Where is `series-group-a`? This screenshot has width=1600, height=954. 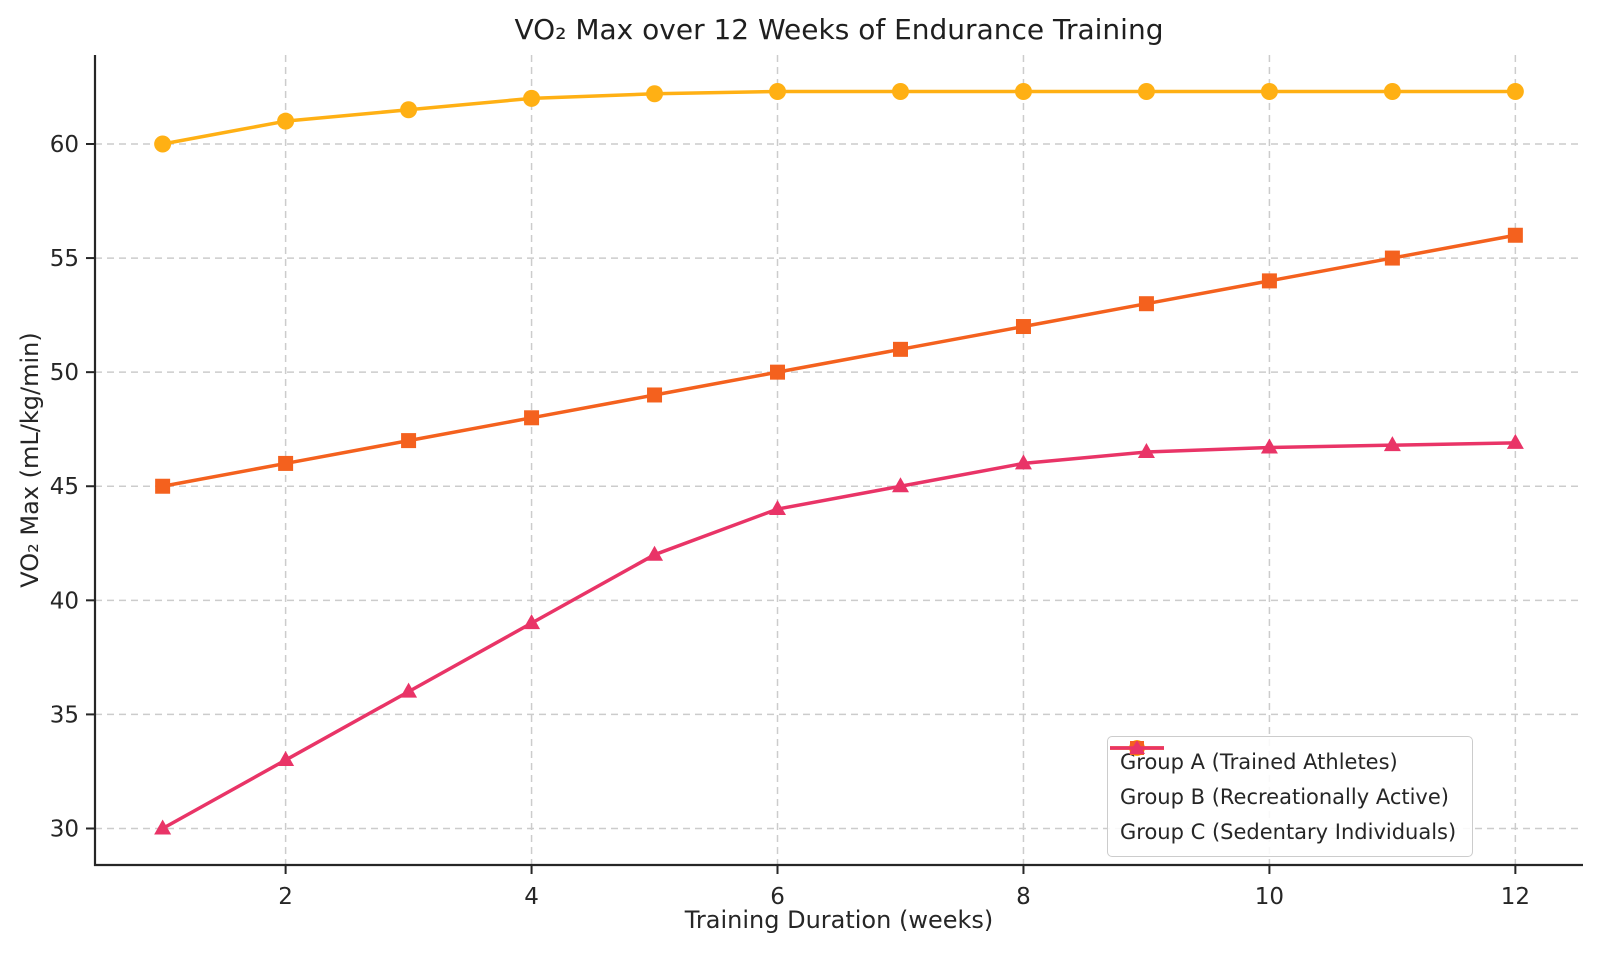
series-group-a is located at coordinates (839, 118).